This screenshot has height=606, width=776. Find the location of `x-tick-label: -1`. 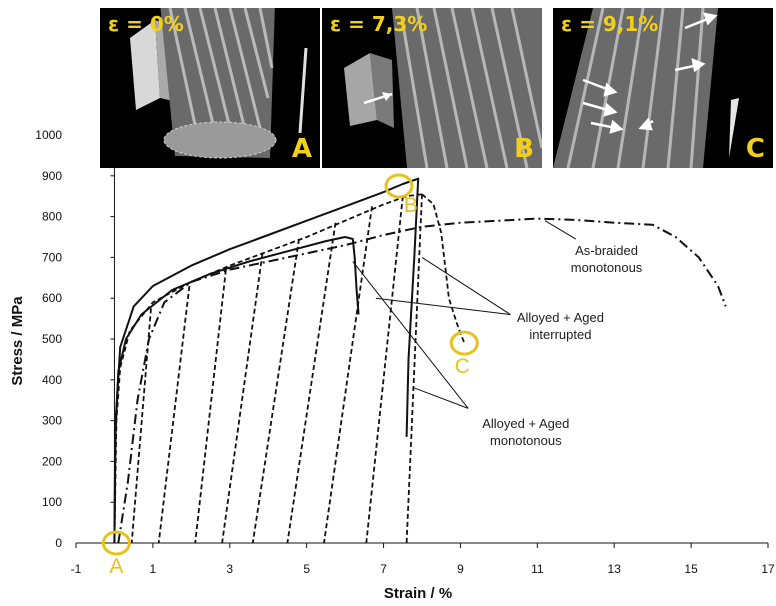

x-tick-label: -1 is located at coordinates (76, 569).